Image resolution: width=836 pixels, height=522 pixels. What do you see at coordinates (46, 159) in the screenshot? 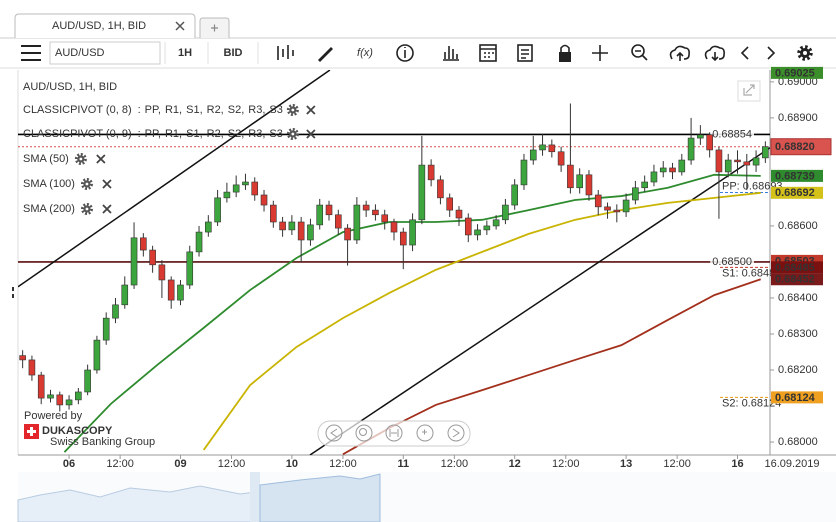
I see `indicator-name: SMA (50)` at bounding box center [46, 159].